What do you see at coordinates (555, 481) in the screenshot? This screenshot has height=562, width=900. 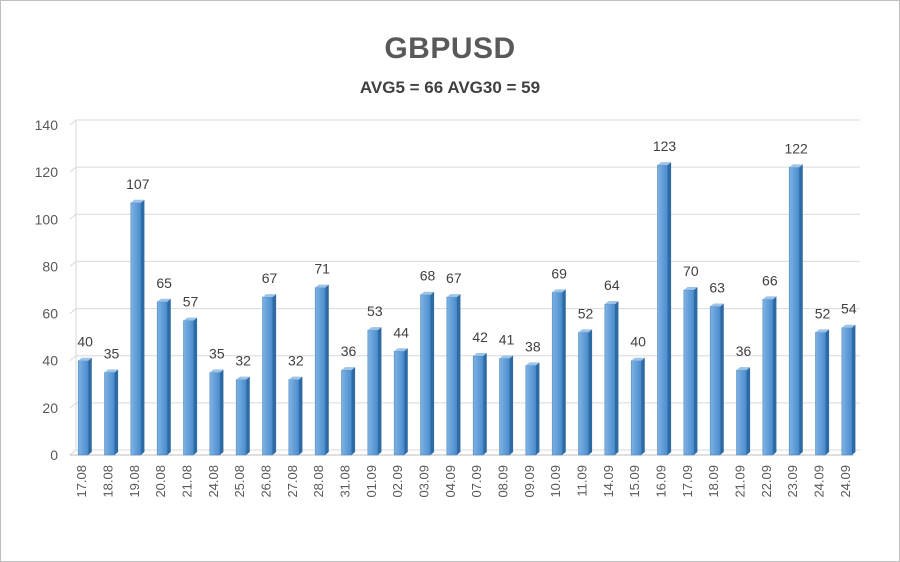 I see `x-tick-label: 10.09` at bounding box center [555, 481].